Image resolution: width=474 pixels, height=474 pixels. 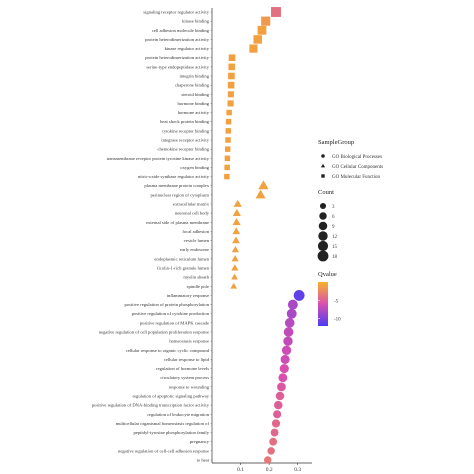 What do you see at coordinates (240, 470) in the screenshot?
I see `x-tick-label: 0.1` at bounding box center [240, 470].